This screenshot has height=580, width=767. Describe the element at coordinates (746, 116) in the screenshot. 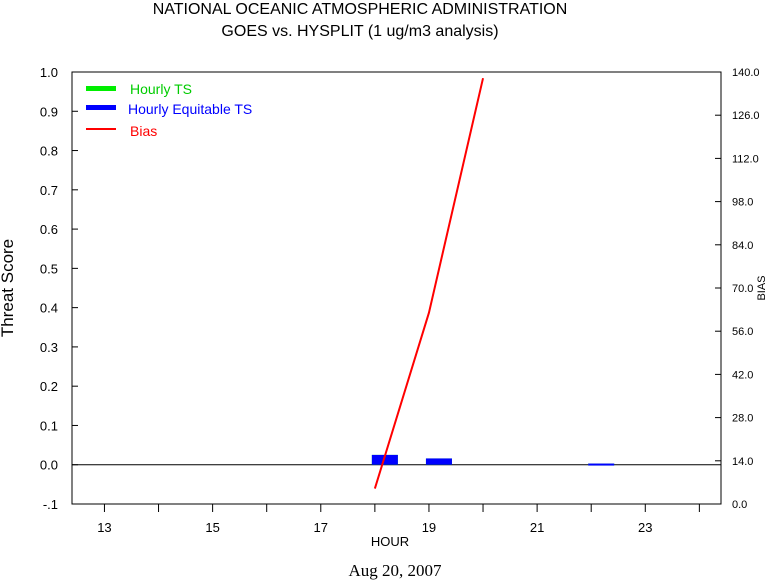

I see `y2-tick-label: 126.0` at that location.